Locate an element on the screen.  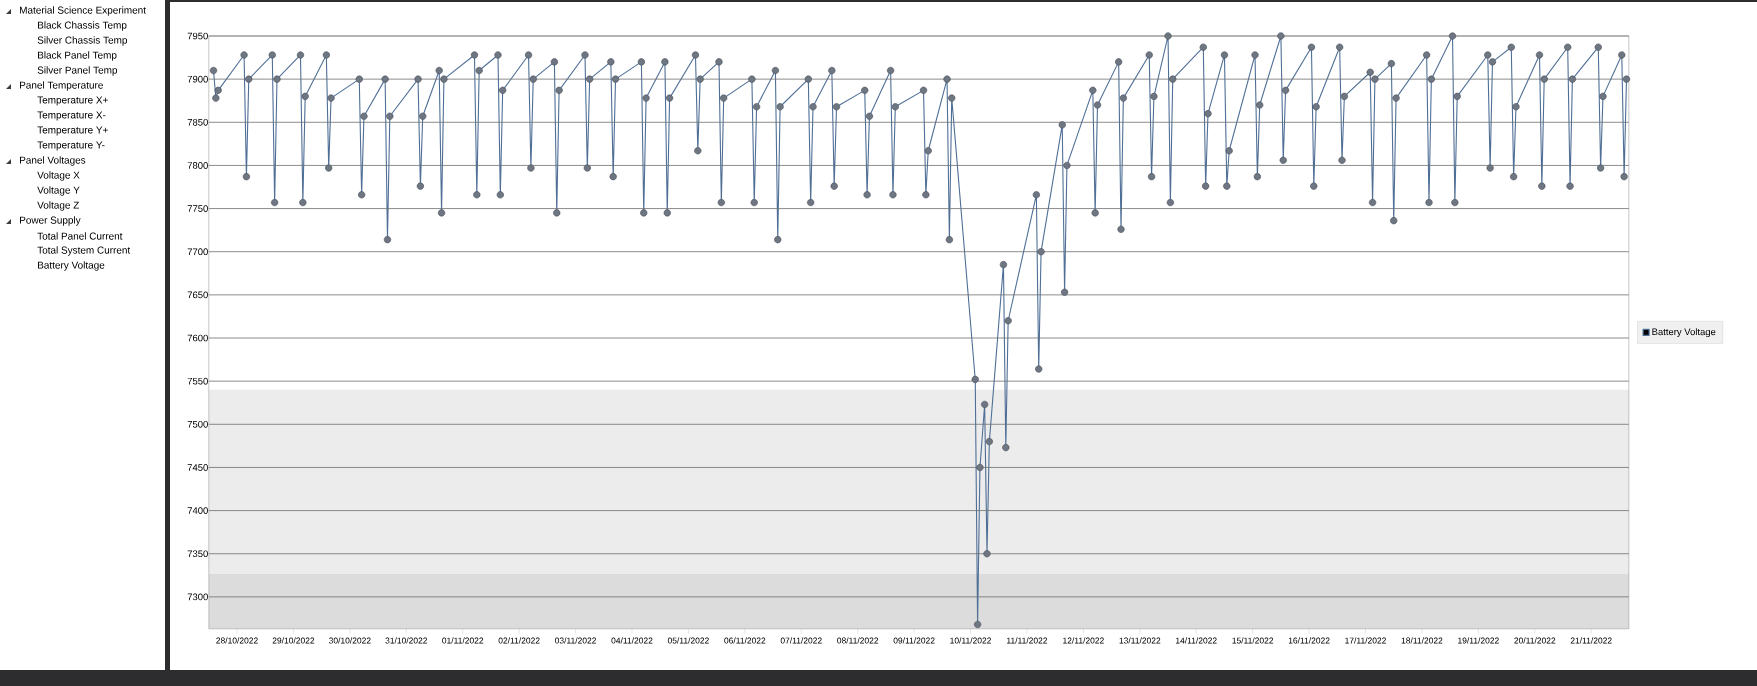
x-tick-label: 11/11/2022 is located at coordinates (1027, 640).